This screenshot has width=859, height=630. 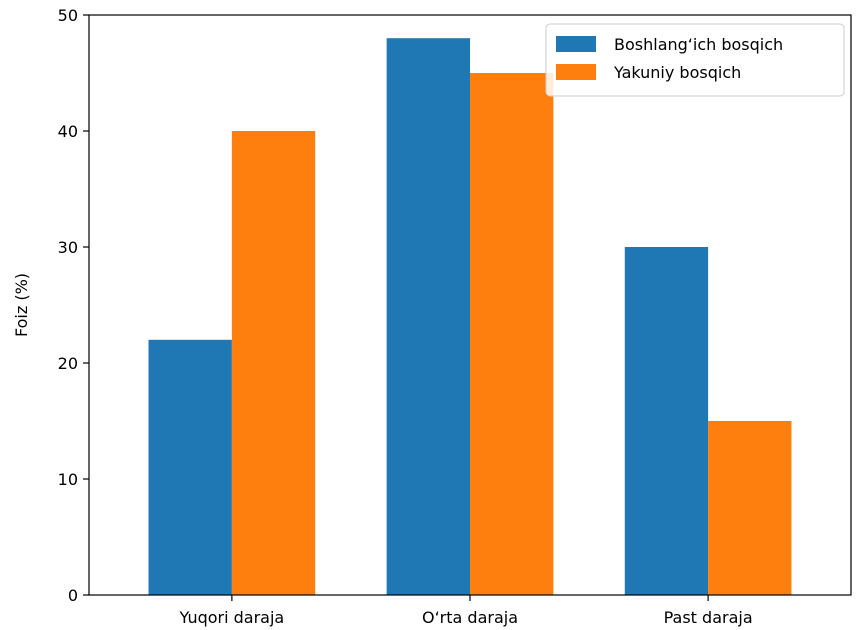 I want to click on y-tick-label: 40, so click(x=68, y=131).